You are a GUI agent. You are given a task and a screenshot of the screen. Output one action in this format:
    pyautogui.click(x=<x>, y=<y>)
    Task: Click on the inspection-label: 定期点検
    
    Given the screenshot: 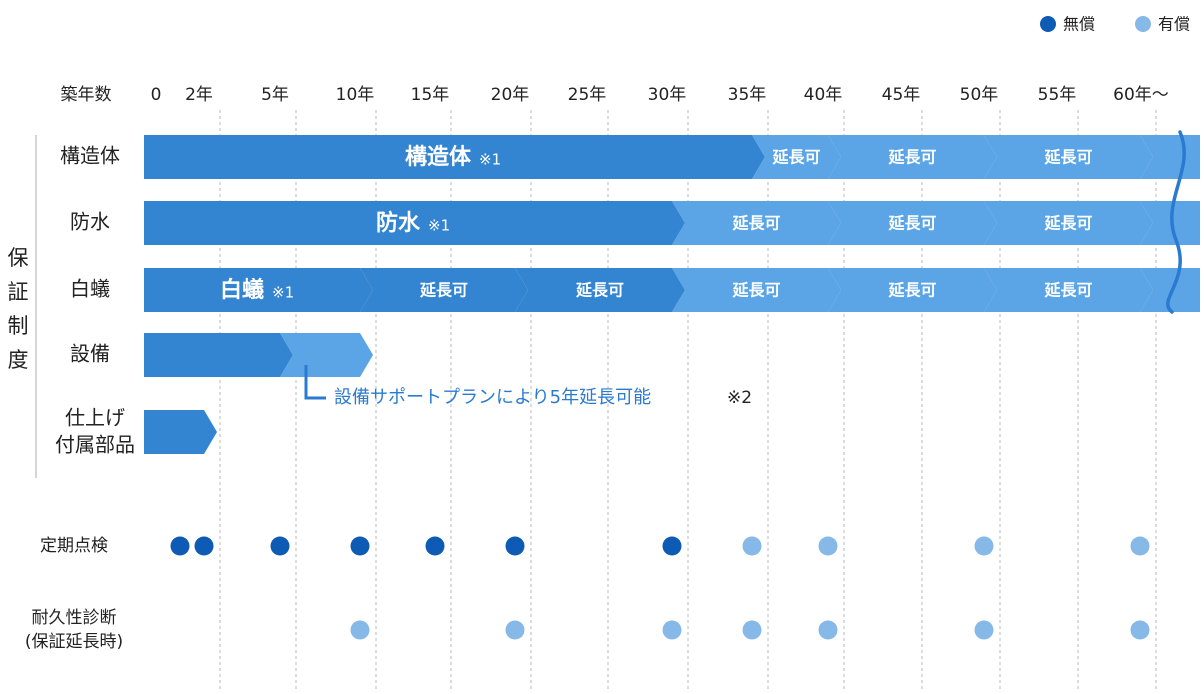 What is the action you would take?
    pyautogui.click(x=74, y=546)
    